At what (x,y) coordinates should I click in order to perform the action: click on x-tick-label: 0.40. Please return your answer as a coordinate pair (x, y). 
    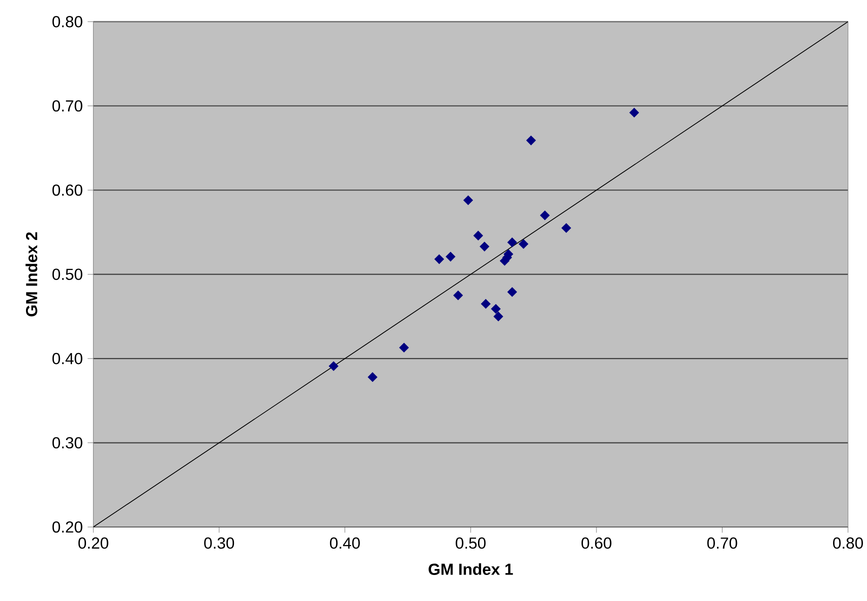
    Looking at the image, I should click on (345, 543).